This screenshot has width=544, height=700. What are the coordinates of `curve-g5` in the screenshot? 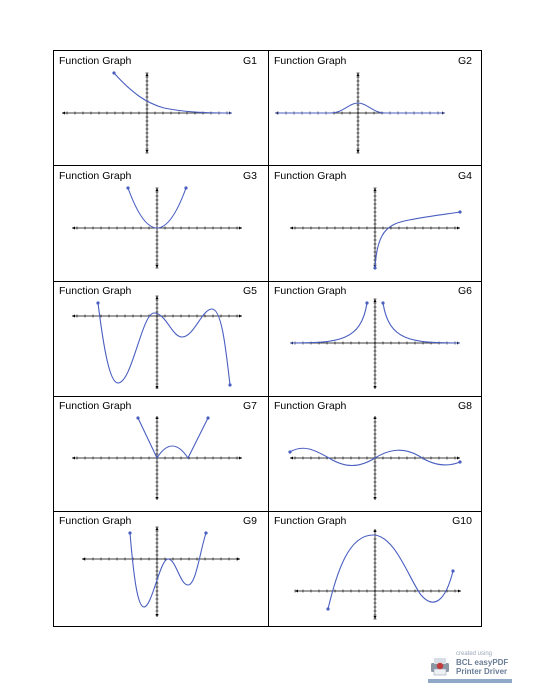 It's located at (164, 344).